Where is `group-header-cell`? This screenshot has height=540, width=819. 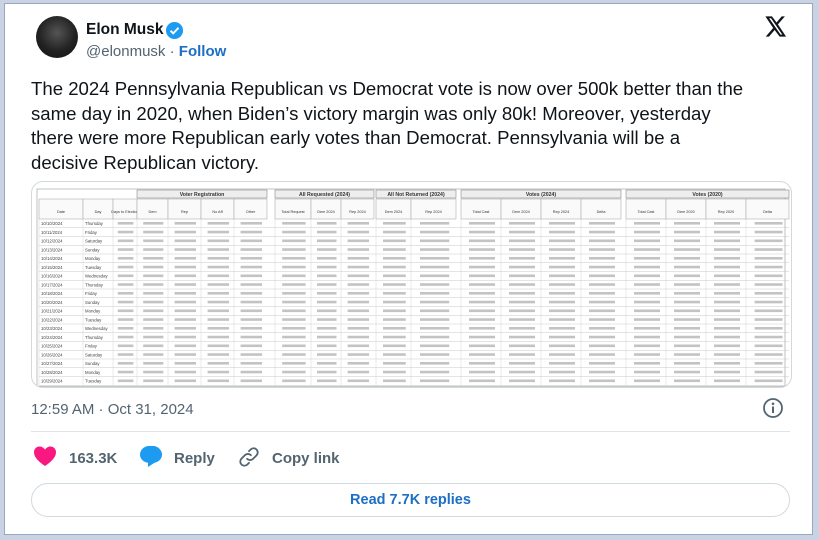 group-header-cell is located at coordinates (416, 194).